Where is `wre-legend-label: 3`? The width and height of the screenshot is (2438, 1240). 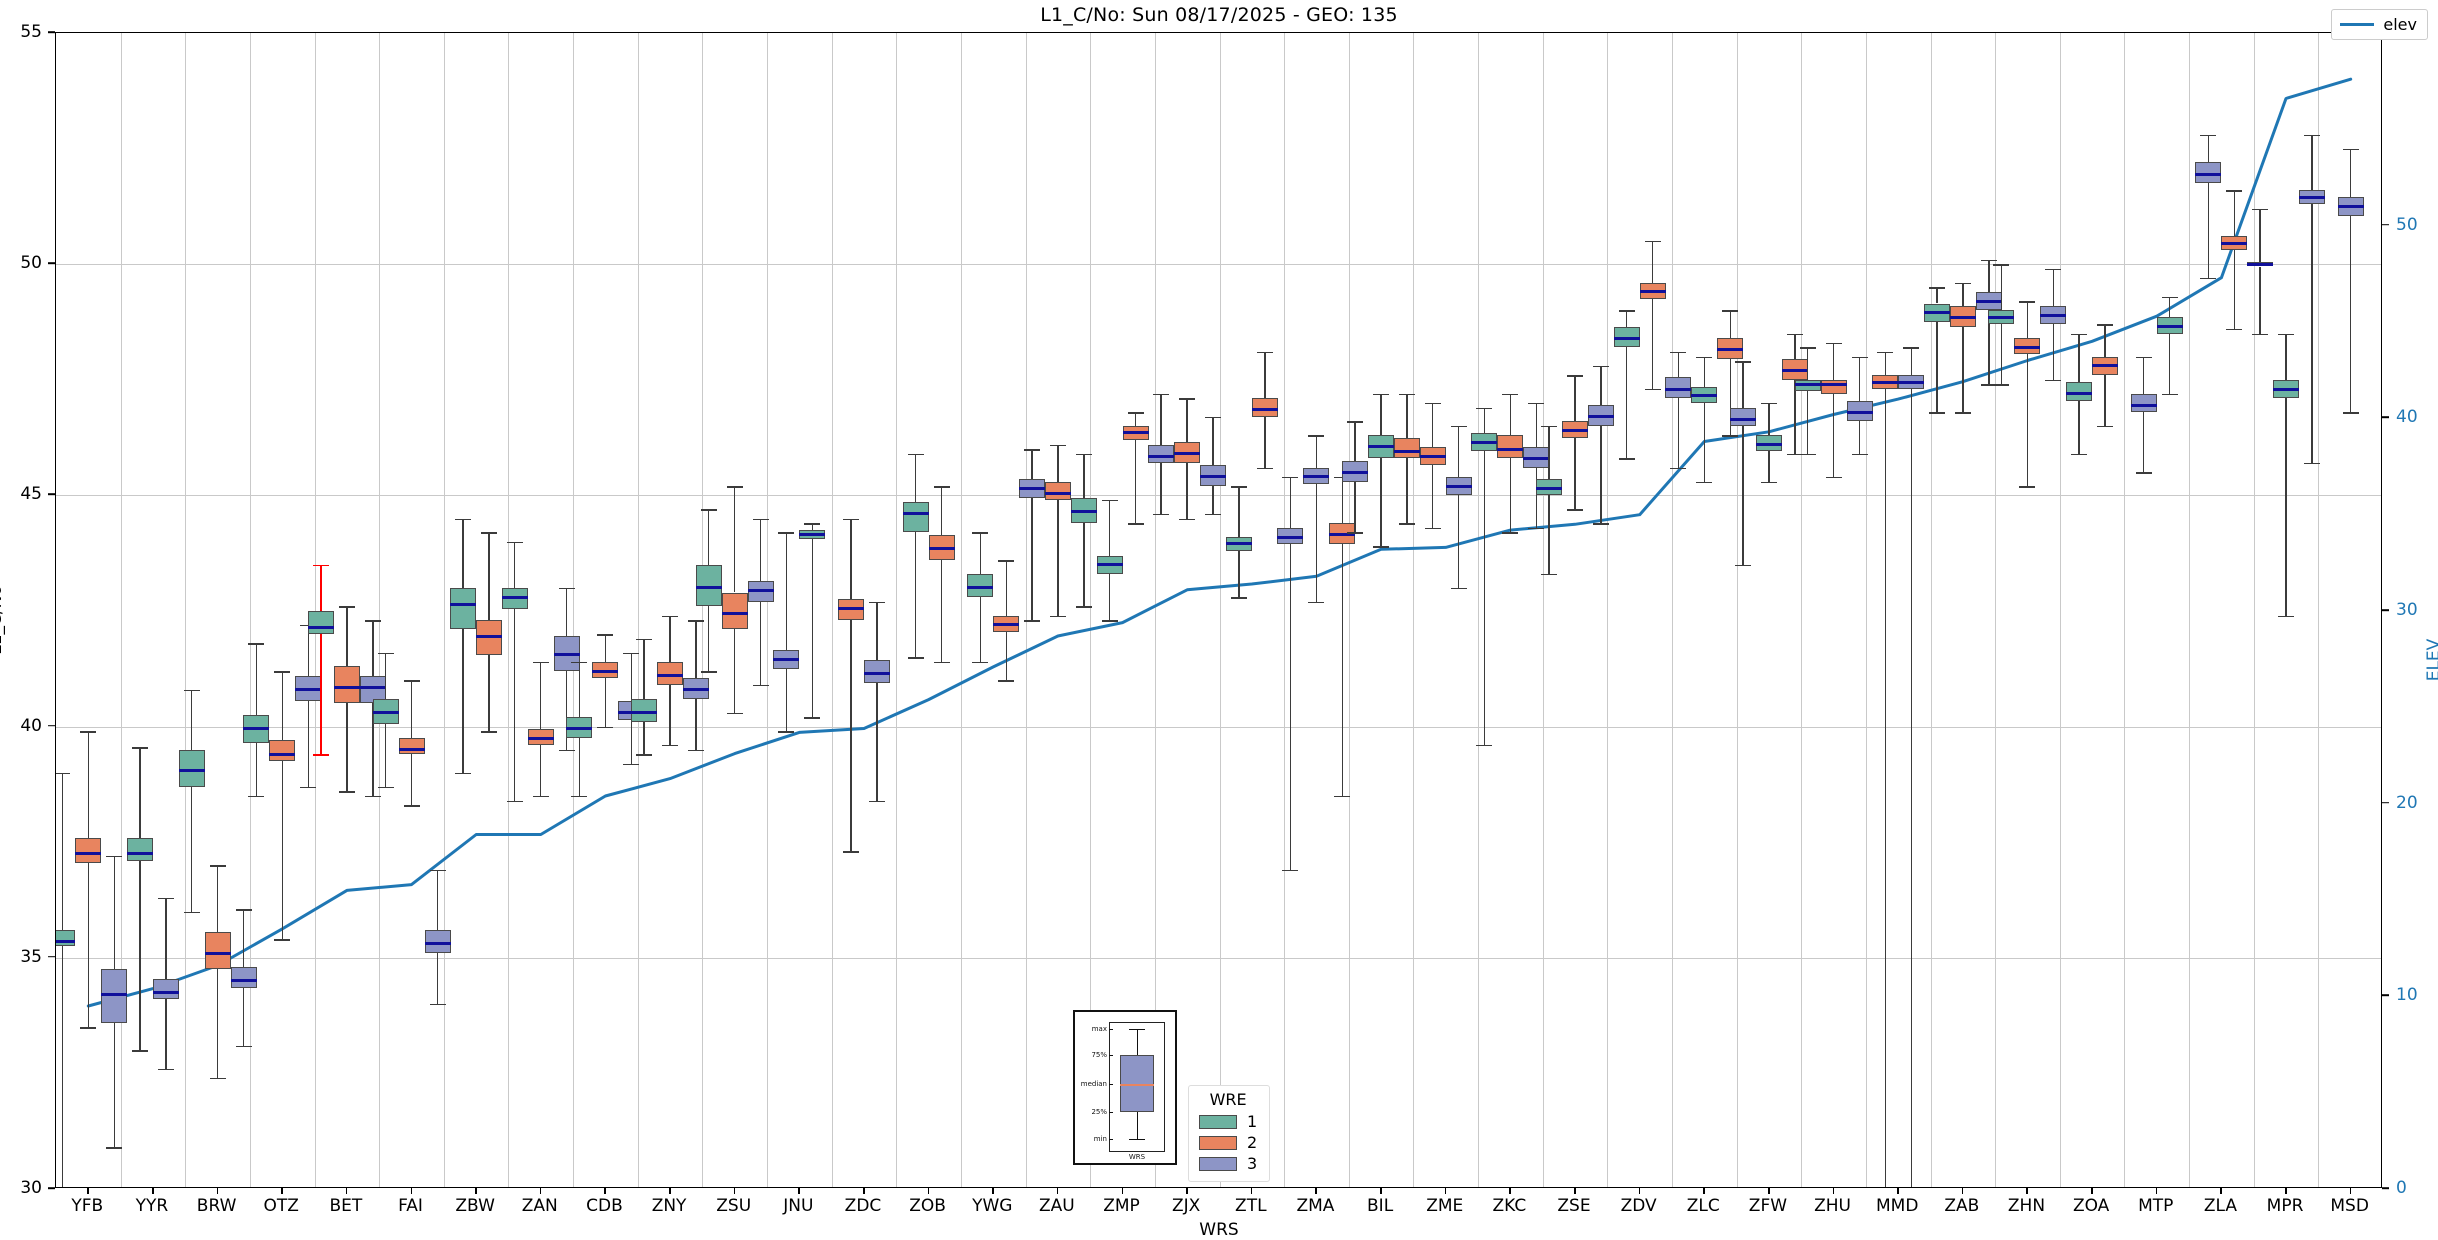 wre-legend-label: 3 is located at coordinates (1252, 1163).